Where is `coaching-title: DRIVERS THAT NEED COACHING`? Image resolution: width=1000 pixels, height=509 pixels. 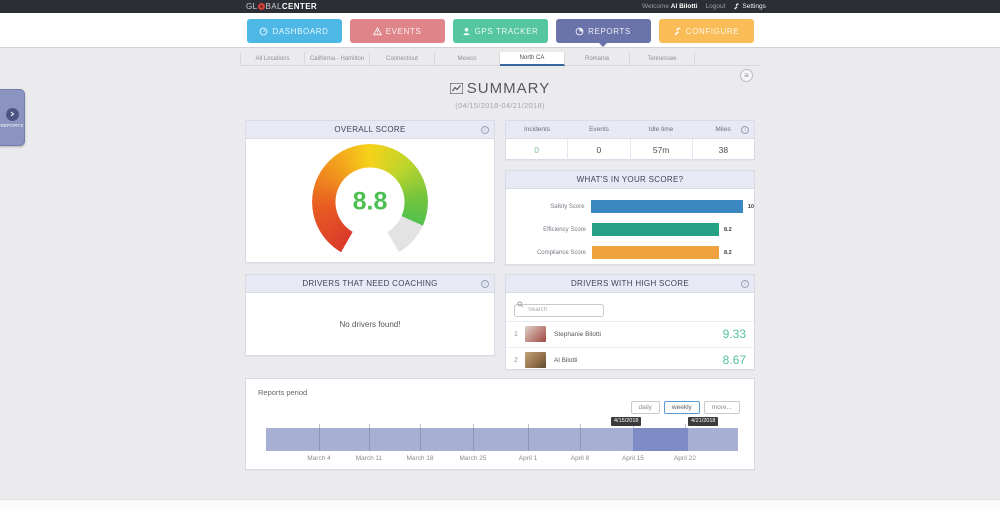
coaching-title: DRIVERS THAT NEED COACHING is located at coordinates (370, 283).